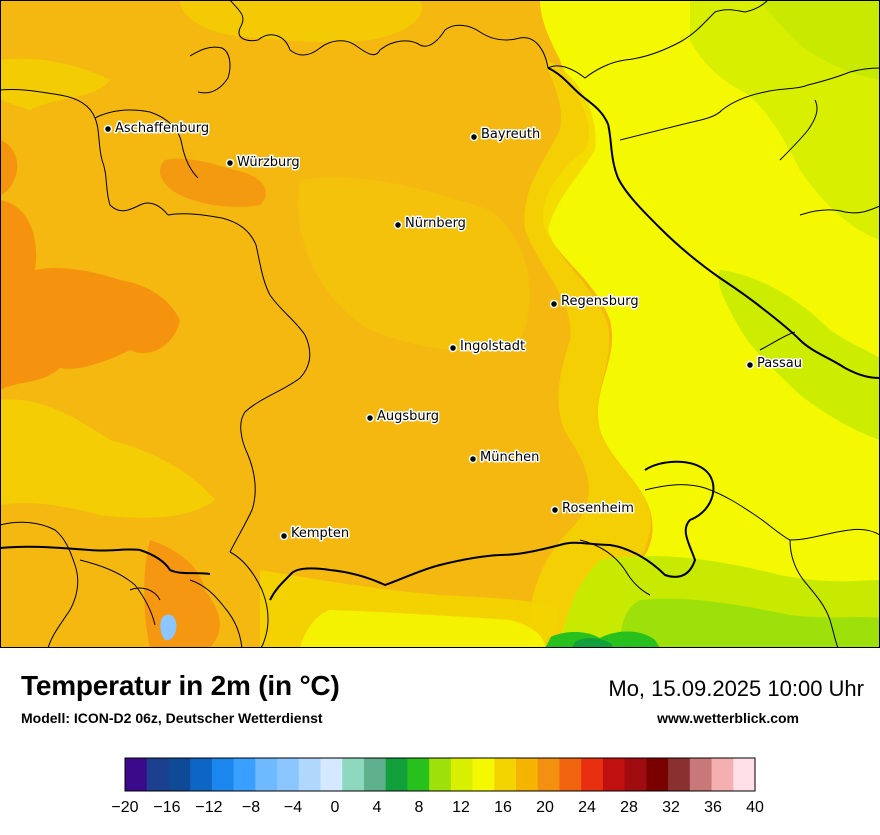  Describe the element at coordinates (437, 807) in the screenshot. I see `legend-tick-labels: −20 −16 −12 −8 −4 0 4 8 12 16 20 24 28 32 36 40` at that location.